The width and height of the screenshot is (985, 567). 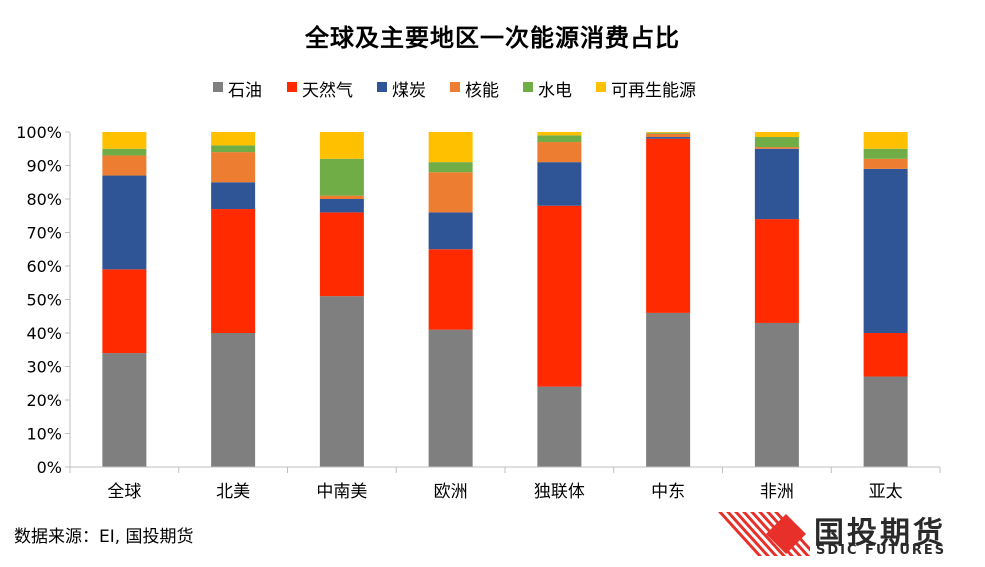 I want to click on x-tick-label: 北美, so click(x=233, y=492).